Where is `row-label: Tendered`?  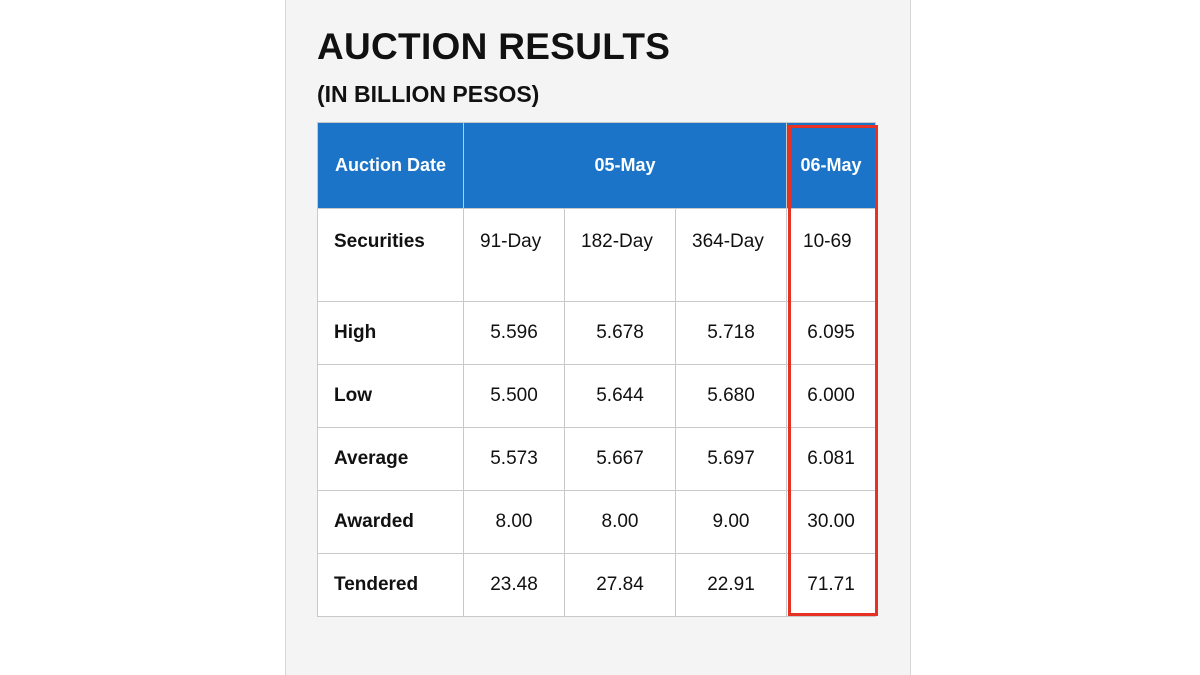 row-label: Tendered is located at coordinates (390, 585).